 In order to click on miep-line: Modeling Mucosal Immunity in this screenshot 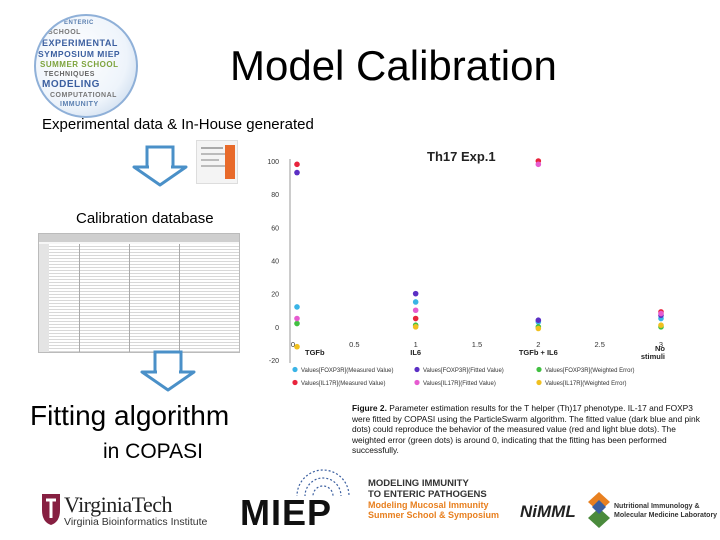, I will do `click(428, 505)`.